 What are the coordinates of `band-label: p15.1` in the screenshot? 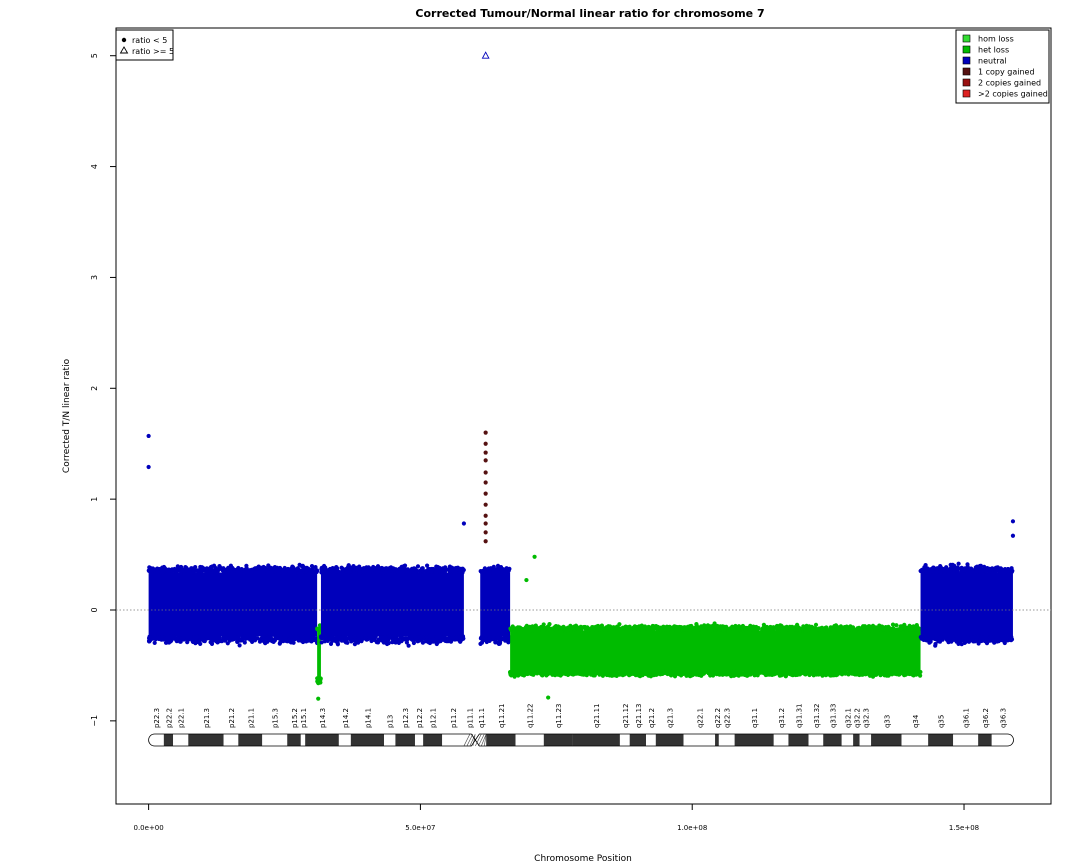 It's located at (304, 718).